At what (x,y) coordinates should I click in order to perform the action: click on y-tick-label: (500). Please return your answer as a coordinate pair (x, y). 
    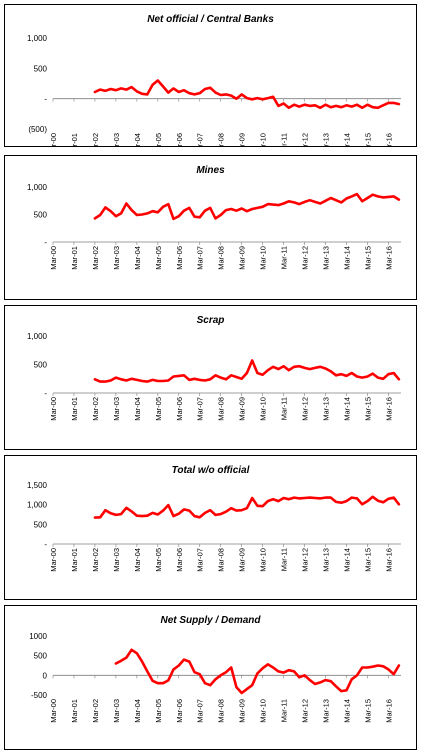
    Looking at the image, I should click on (37, 129).